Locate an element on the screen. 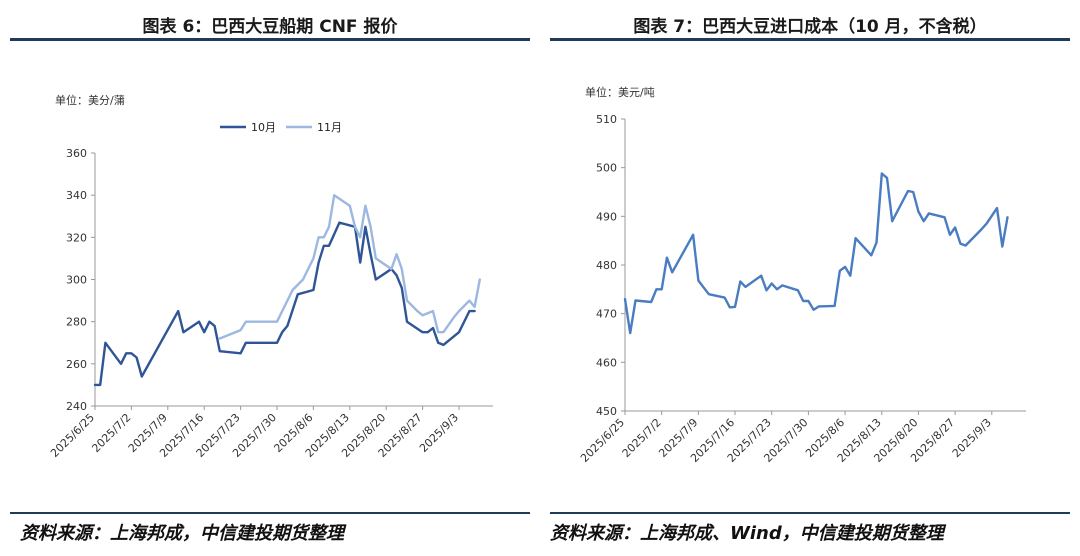 This screenshot has width=1080, height=556. legend-label: 11月 is located at coordinates (329, 127).